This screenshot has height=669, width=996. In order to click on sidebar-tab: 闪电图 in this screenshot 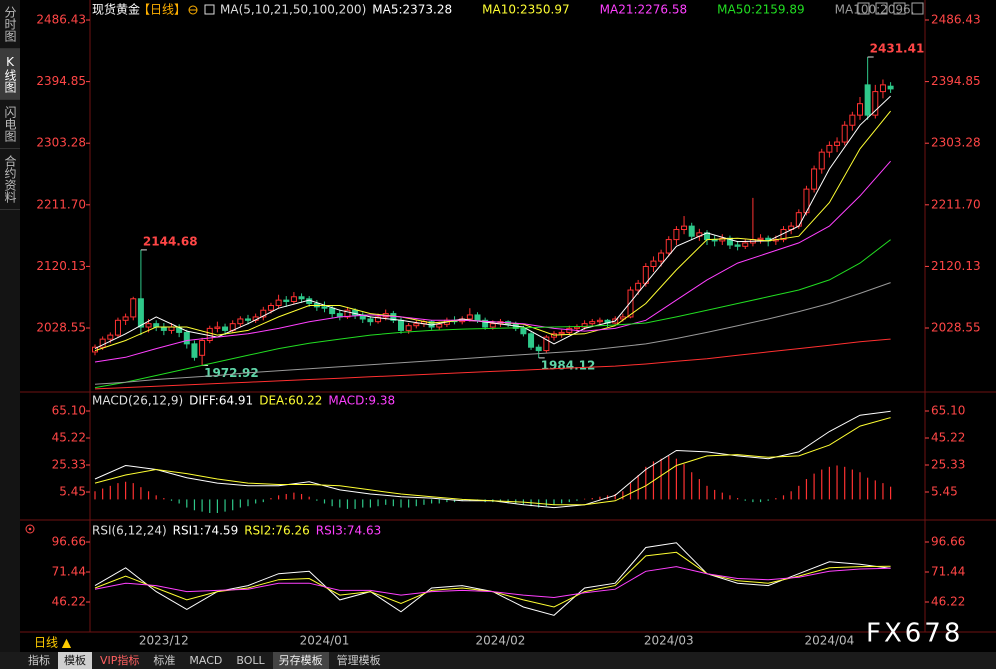, I will do `click(10, 124)`.